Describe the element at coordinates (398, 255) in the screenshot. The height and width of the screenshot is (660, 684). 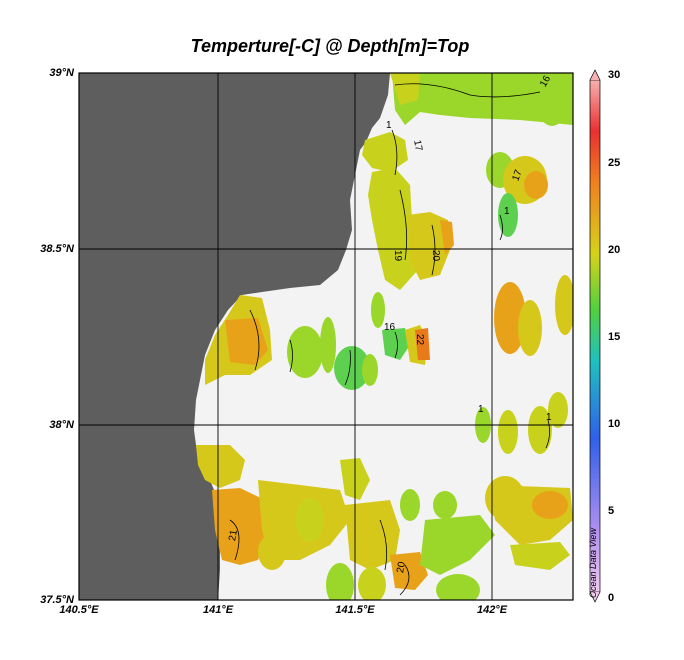
I see `contour-label: 19` at that location.